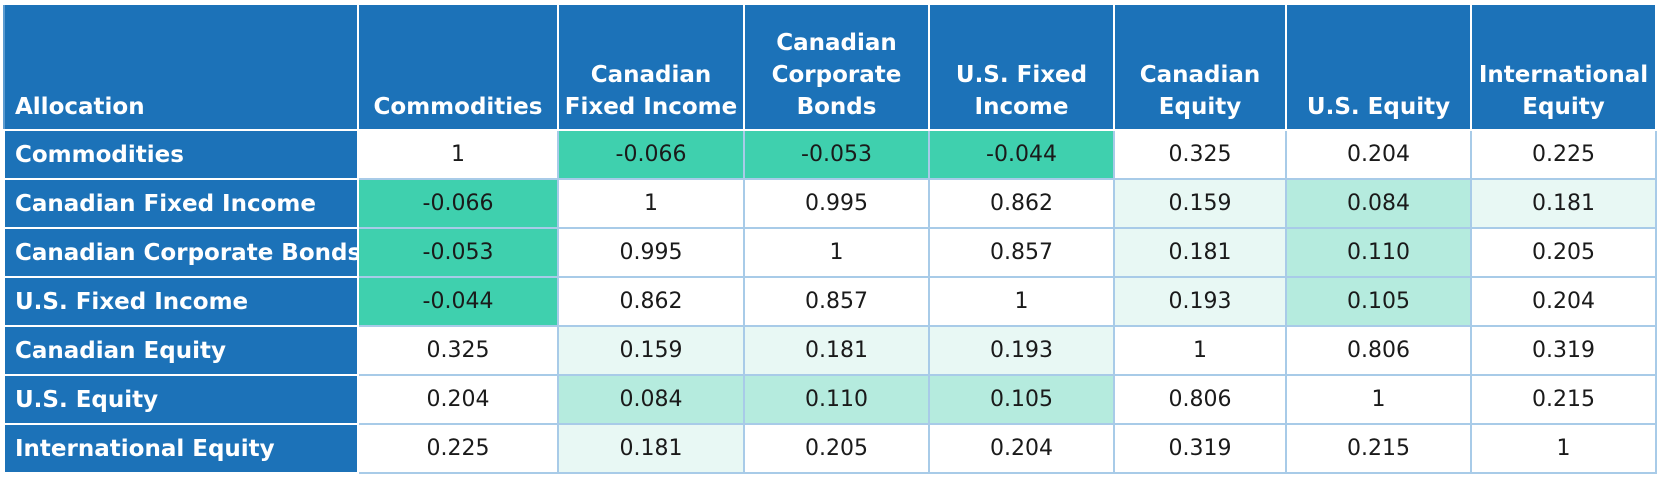  Describe the element at coordinates (458, 67) in the screenshot. I see `column-header: Commodities` at that location.